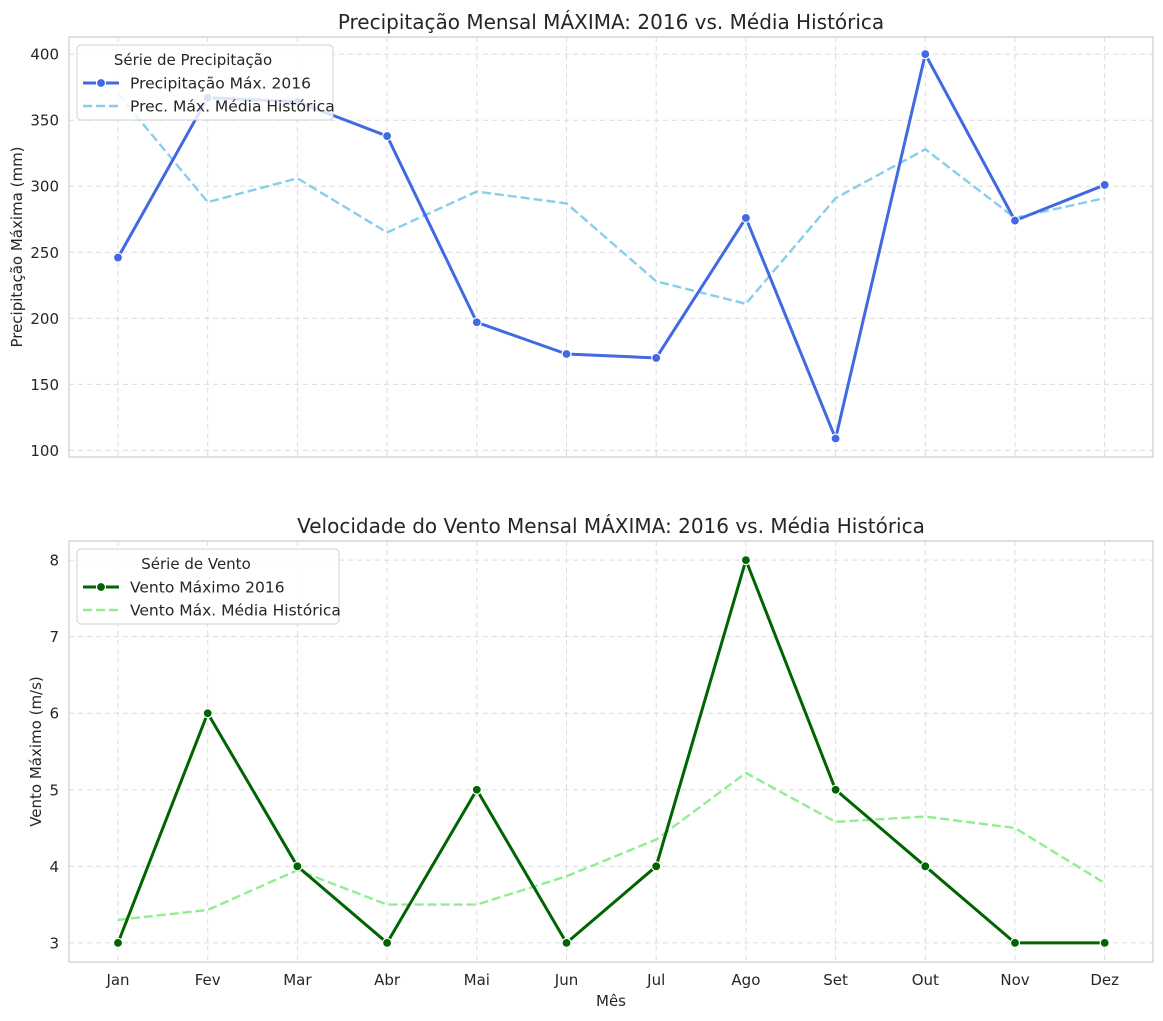 Image resolution: width=1163 pixels, height=1021 pixels. What do you see at coordinates (36, 751) in the screenshot?
I see `wind-y-axis-label: Vento Máximo (m/s)` at bounding box center [36, 751].